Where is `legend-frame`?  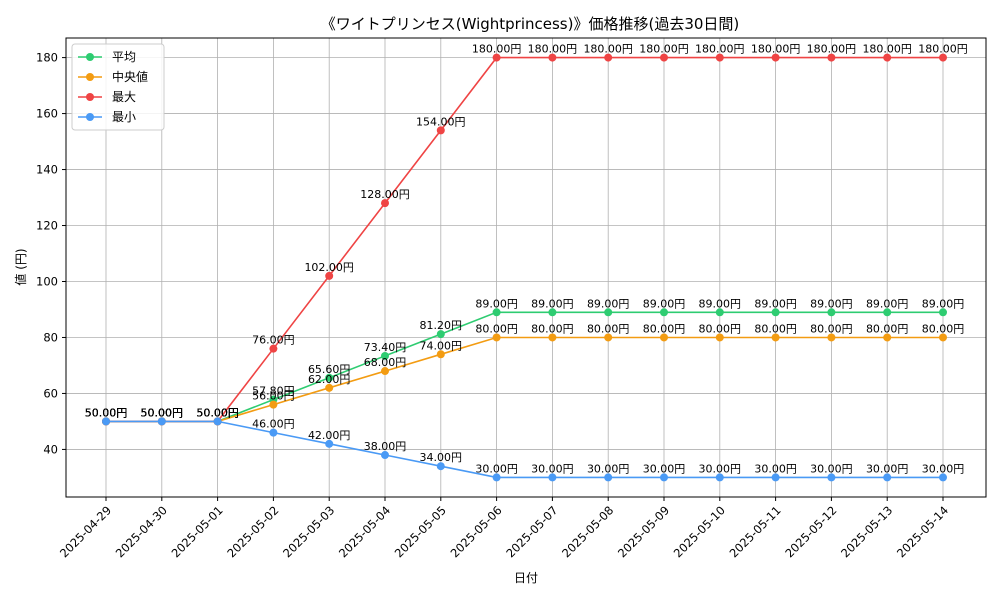
legend-frame is located at coordinates (118, 87).